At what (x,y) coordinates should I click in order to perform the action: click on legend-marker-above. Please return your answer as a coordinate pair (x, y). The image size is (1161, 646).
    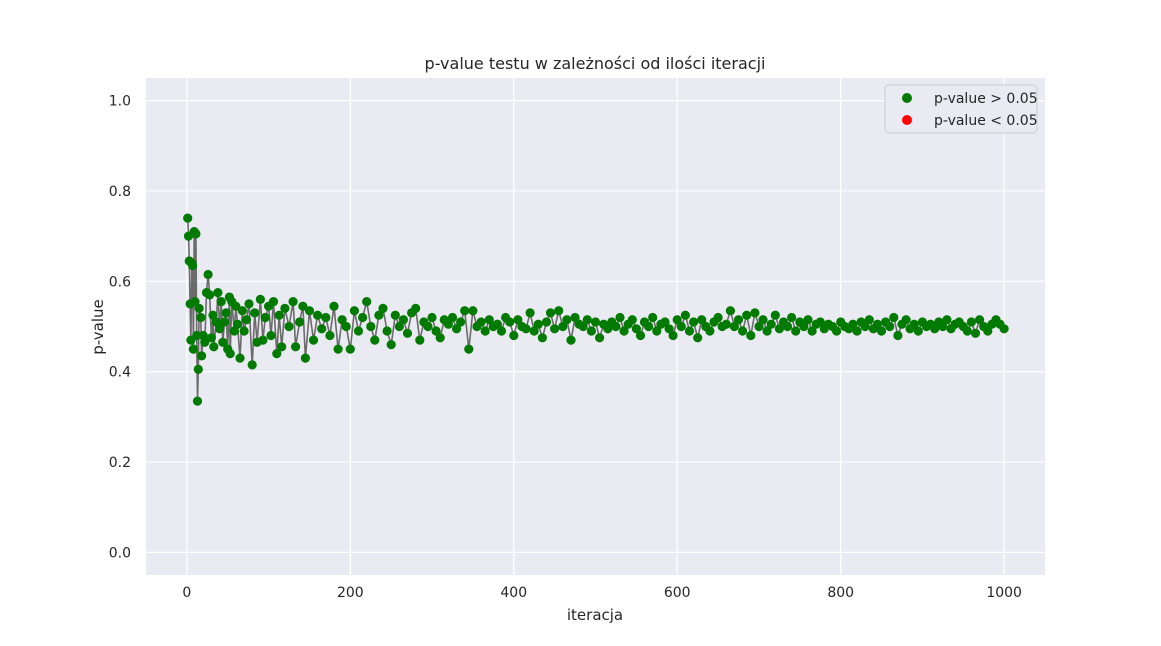
    Looking at the image, I should click on (907, 98).